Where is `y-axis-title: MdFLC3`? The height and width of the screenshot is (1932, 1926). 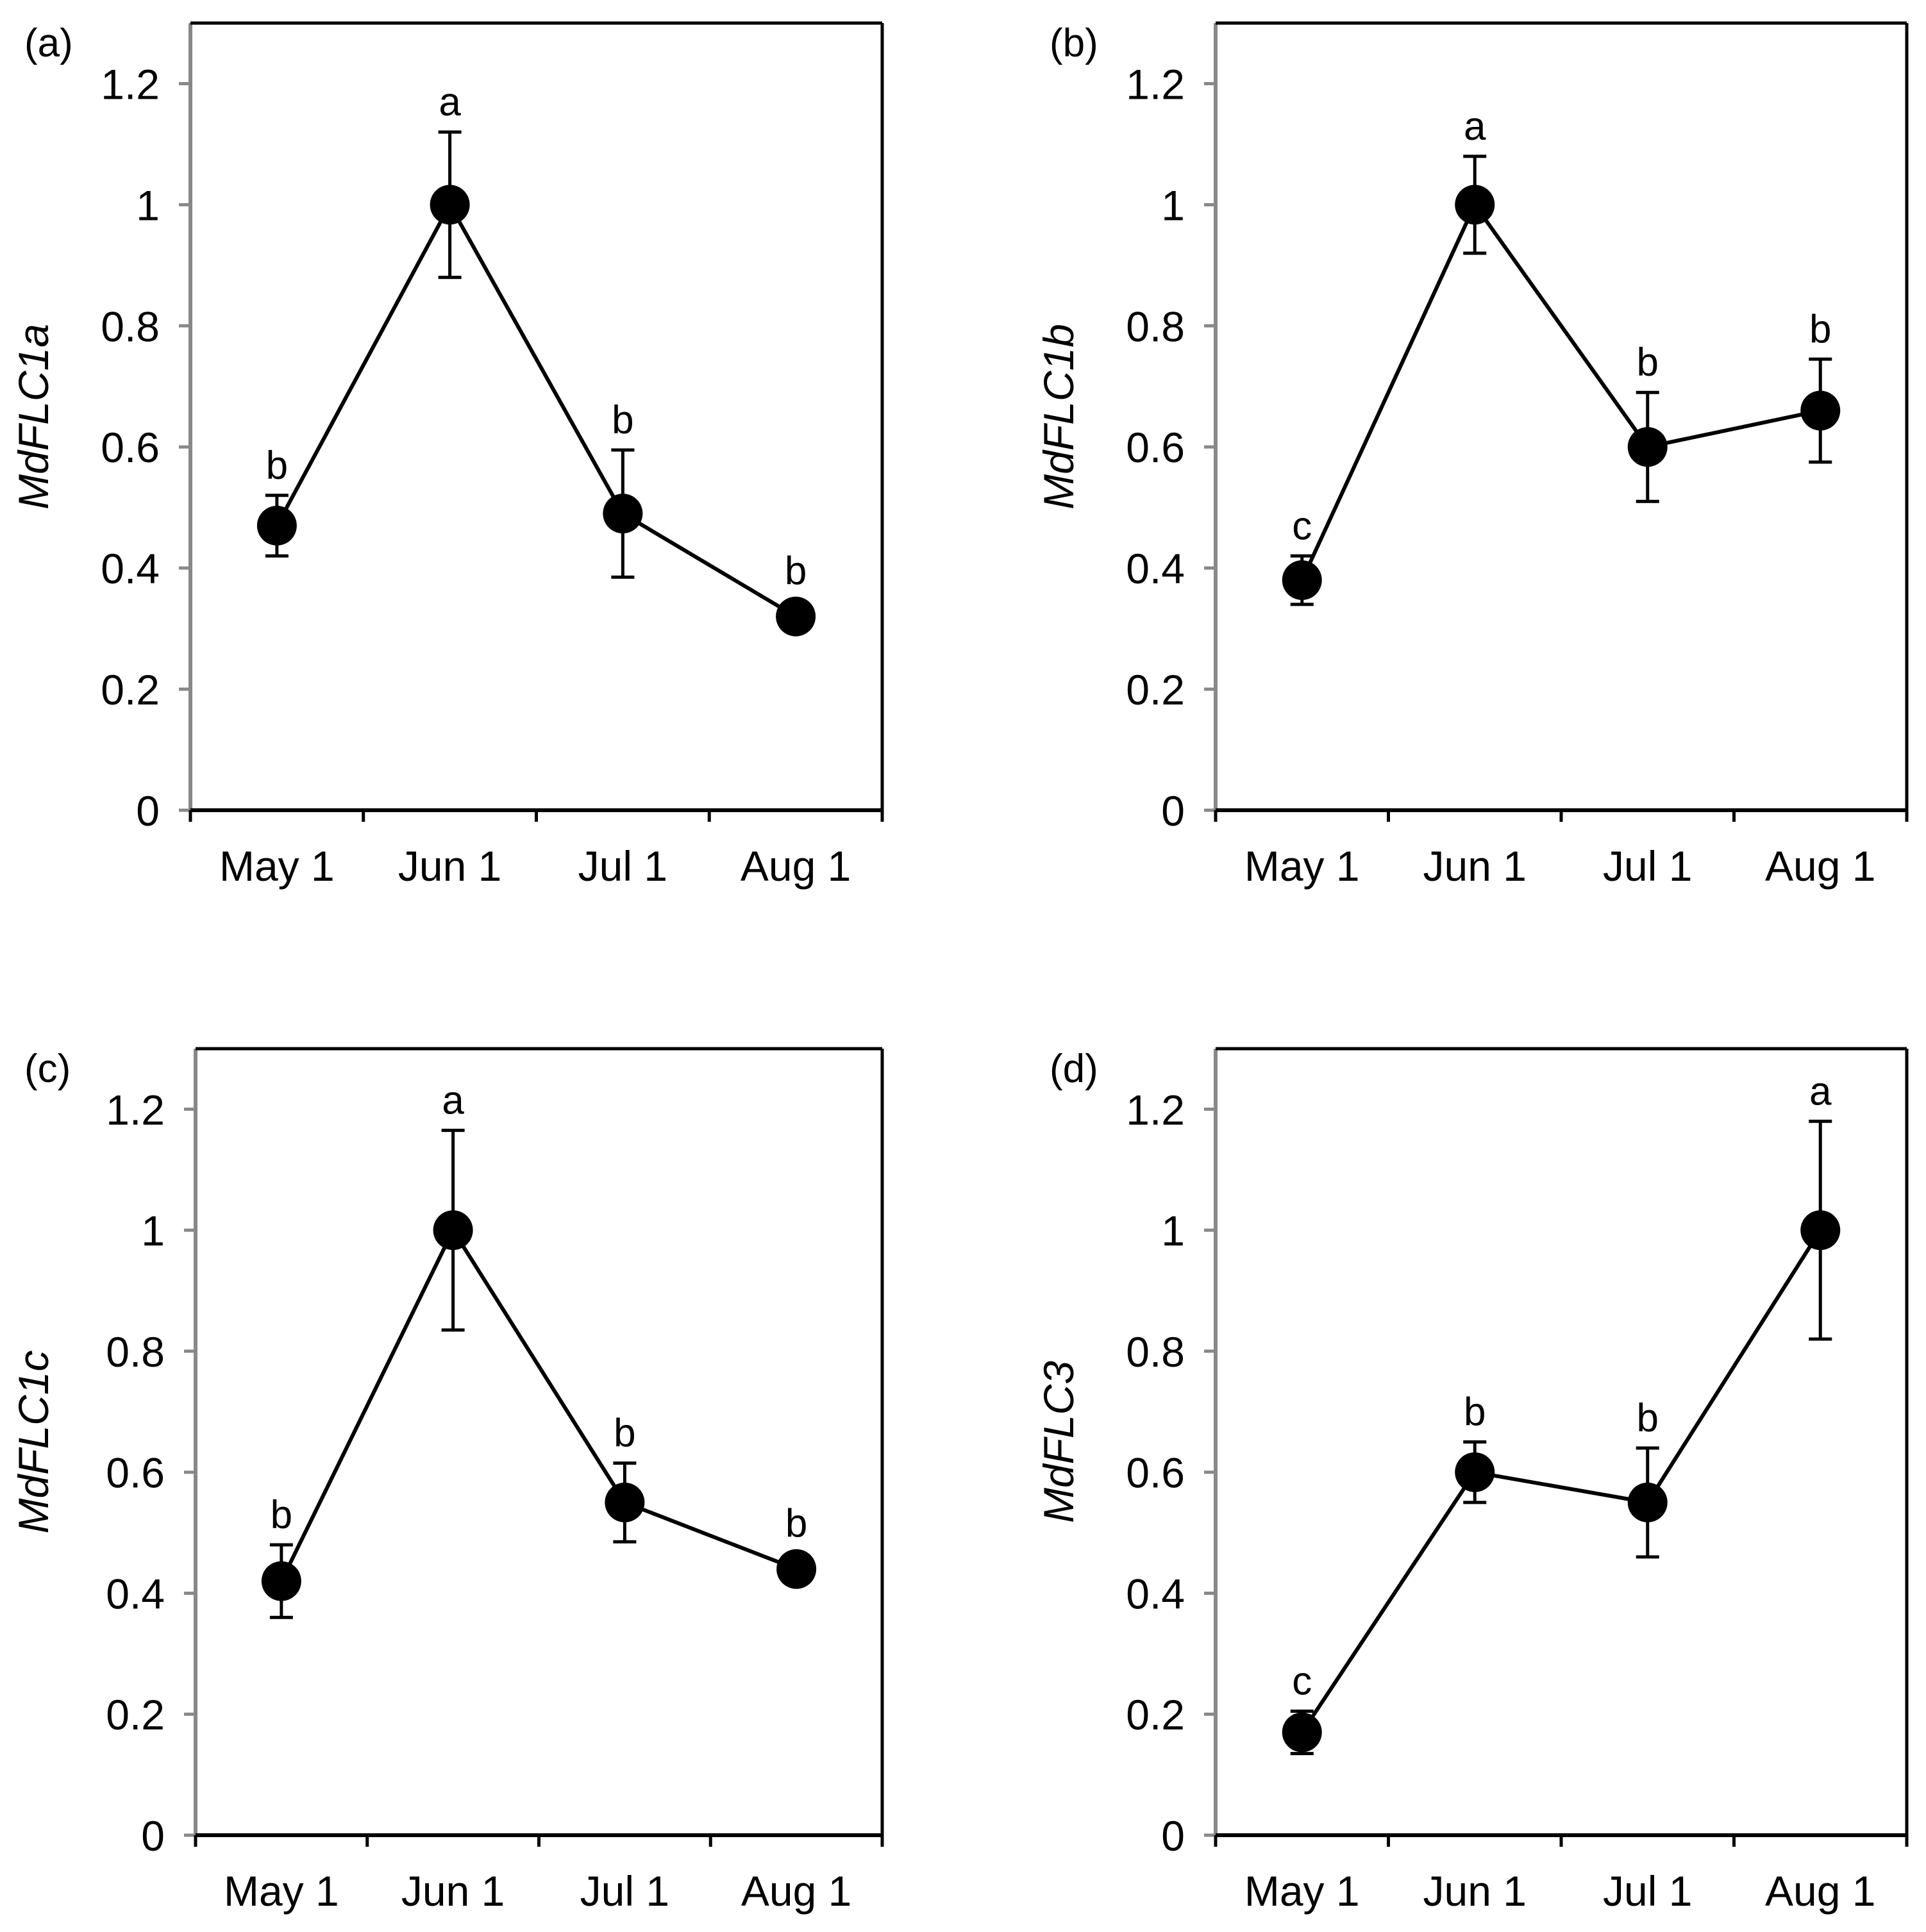 y-axis-title: MdFLC3 is located at coordinates (1059, 1442).